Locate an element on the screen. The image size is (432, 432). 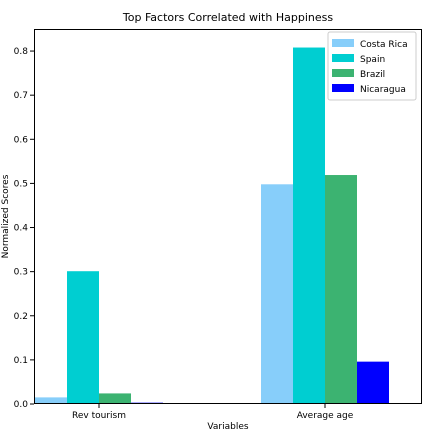
legend-label-spain: Spain is located at coordinates (372, 60).